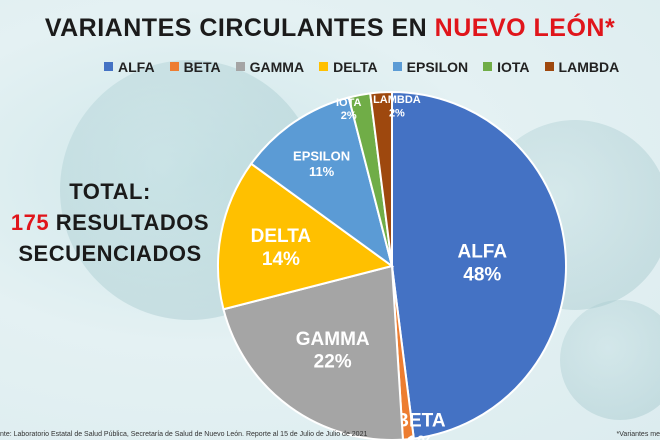 This screenshot has width=660, height=440. I want to click on total-results-line: 175 RESULTADOS, so click(110, 222).